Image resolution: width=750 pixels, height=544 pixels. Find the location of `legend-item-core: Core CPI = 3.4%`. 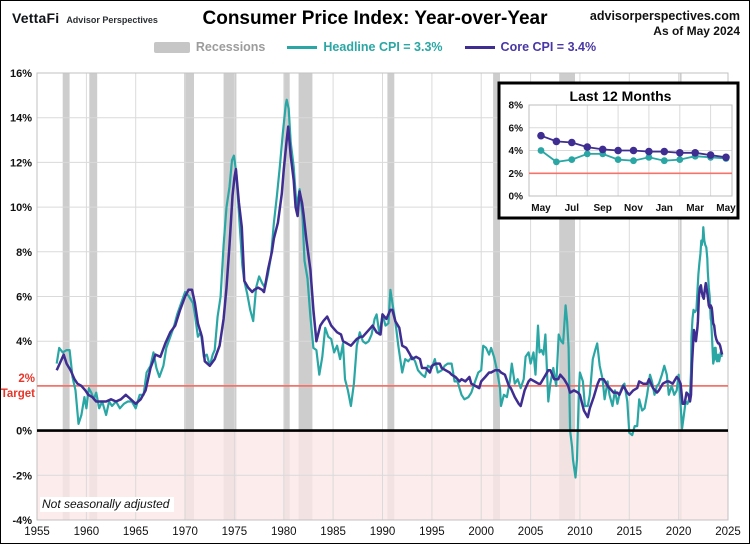

legend-item-core: Core CPI = 3.4% is located at coordinates (530, 47).